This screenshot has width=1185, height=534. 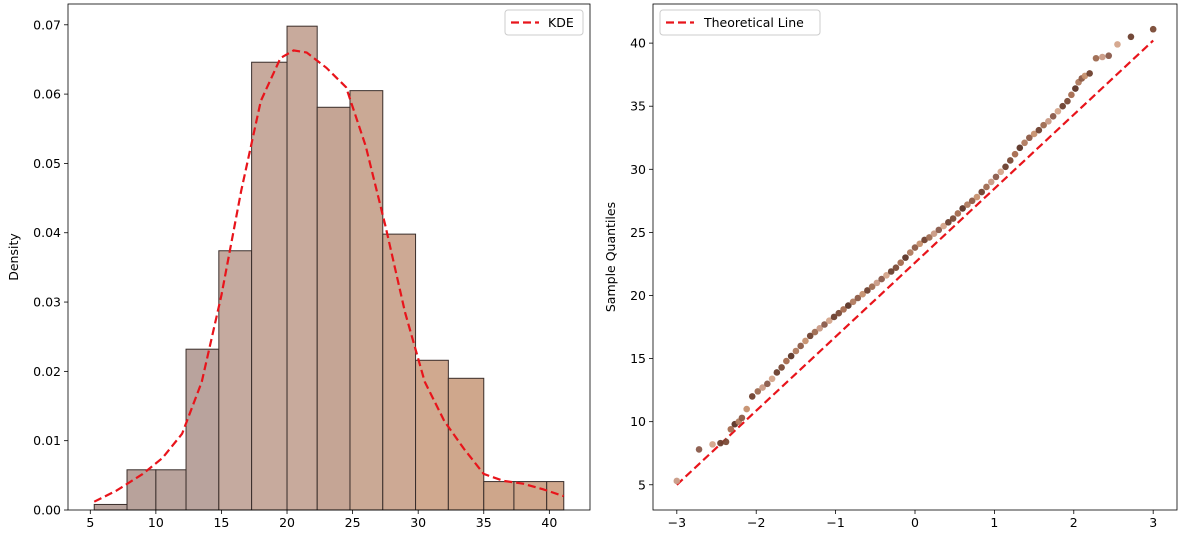 What do you see at coordinates (287, 522) in the screenshot?
I see `x-tick-label: 20` at bounding box center [287, 522].